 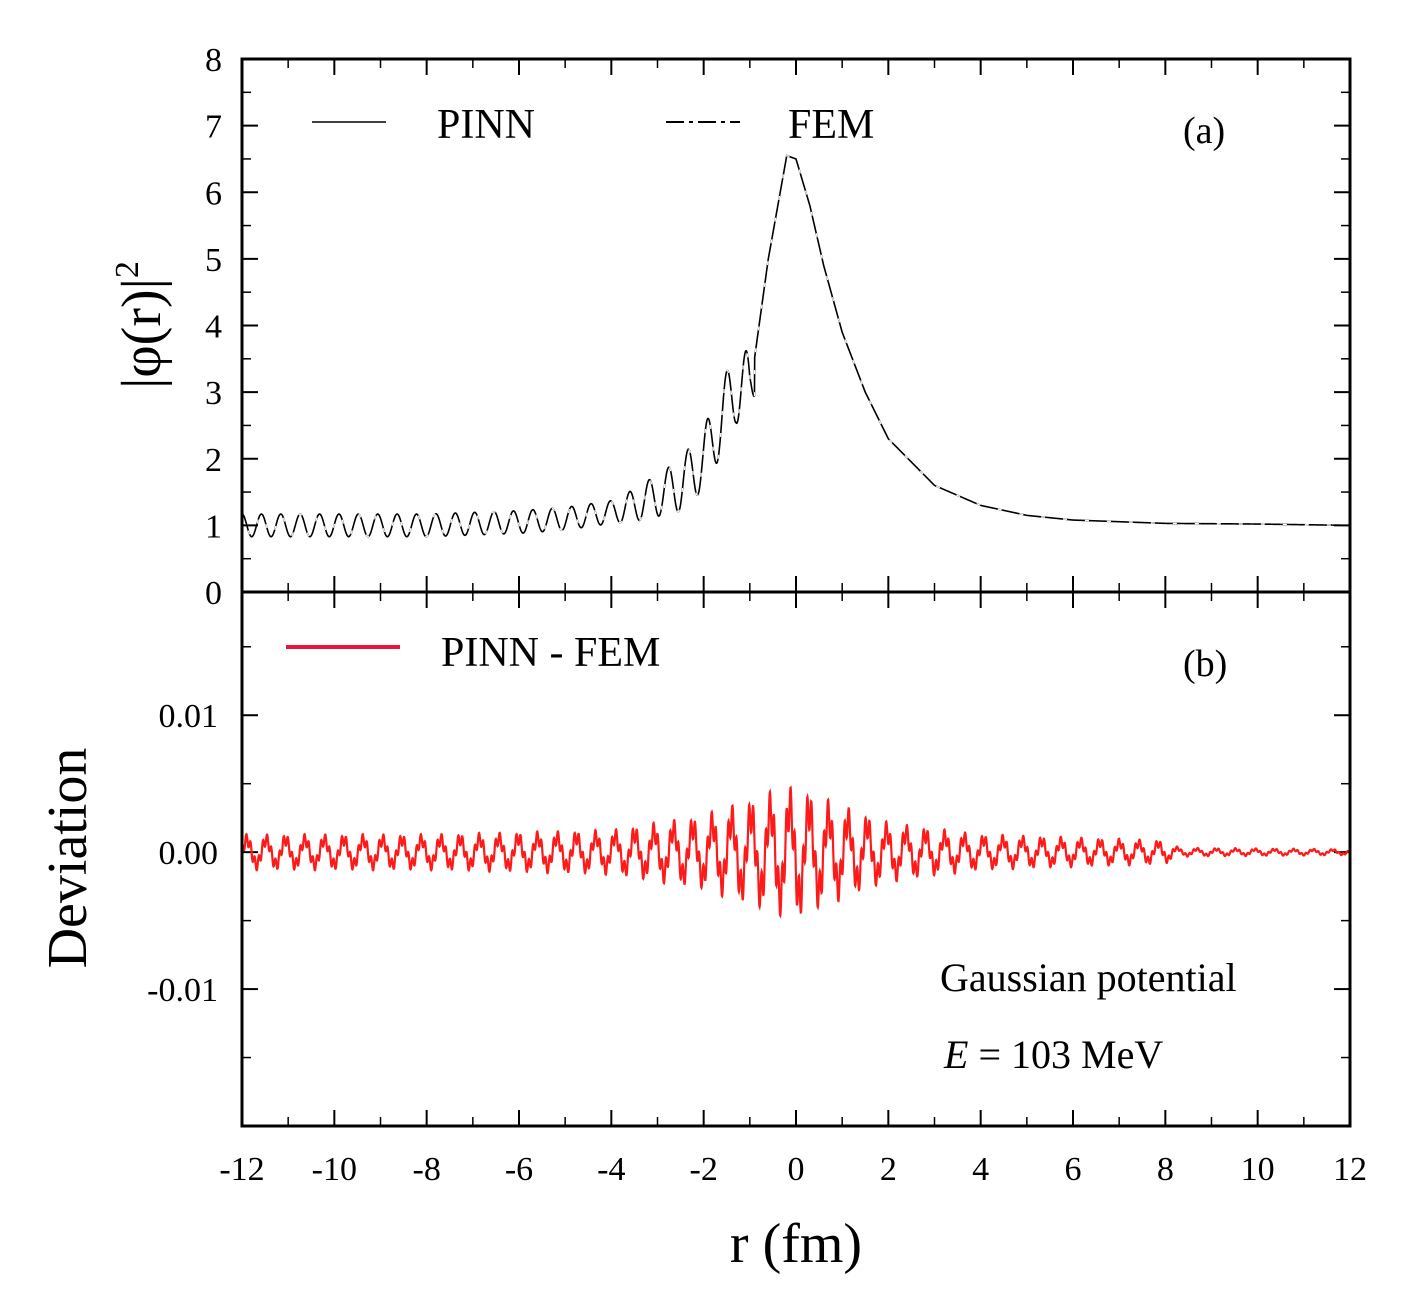 I want to click on x-tick-label: 2, so click(x=888, y=1169).